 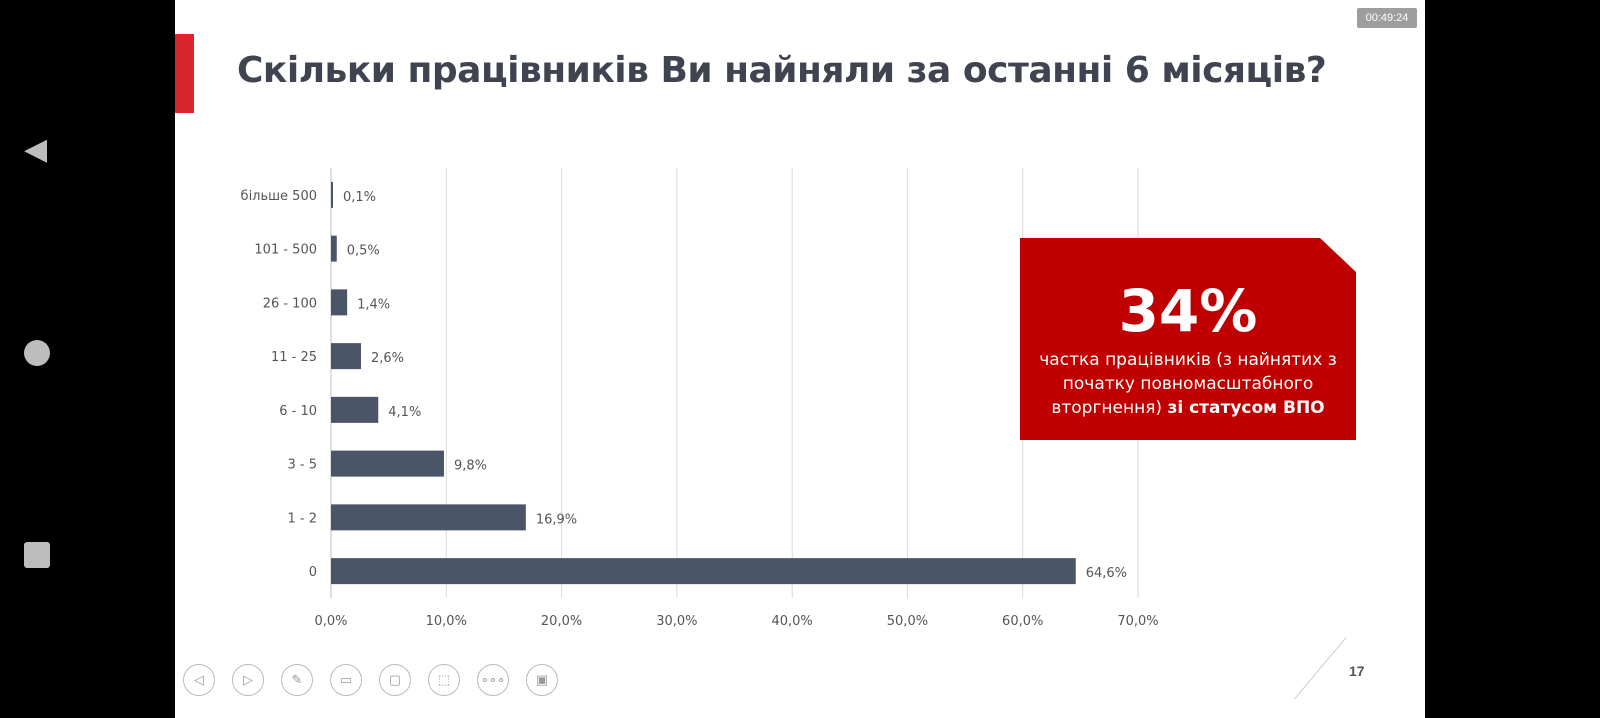 What do you see at coordinates (290, 303) in the screenshot?
I see `y-tick-label: 26 - 100` at bounding box center [290, 303].